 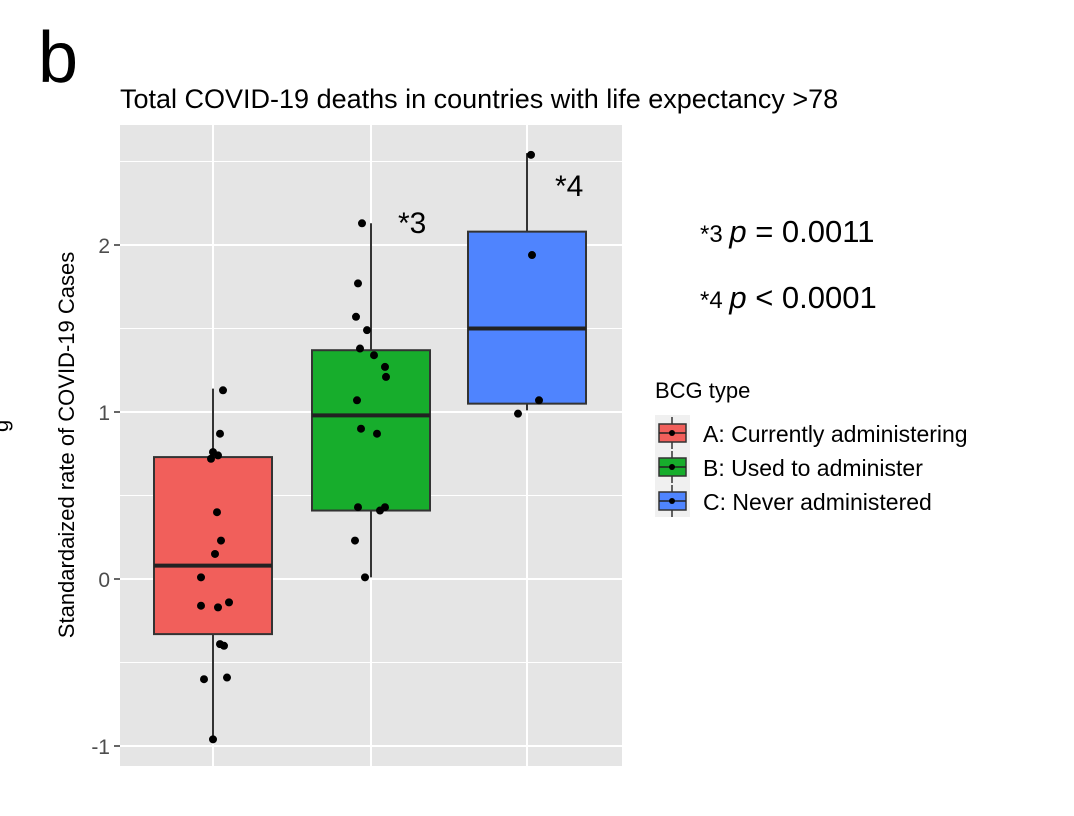 What do you see at coordinates (412, 223) in the screenshot?
I see `significance-mark: *3` at bounding box center [412, 223].